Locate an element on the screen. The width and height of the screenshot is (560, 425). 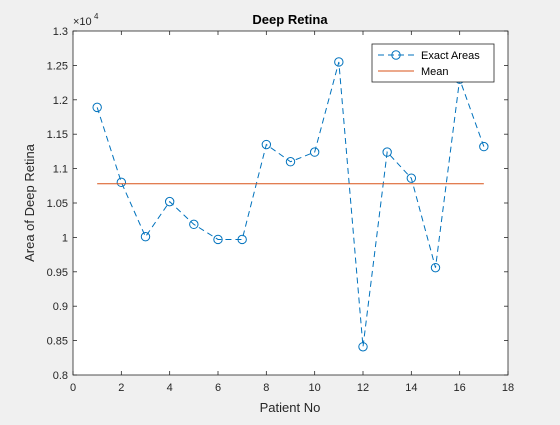
y-exponent-power: 4 is located at coordinates (96, 16).